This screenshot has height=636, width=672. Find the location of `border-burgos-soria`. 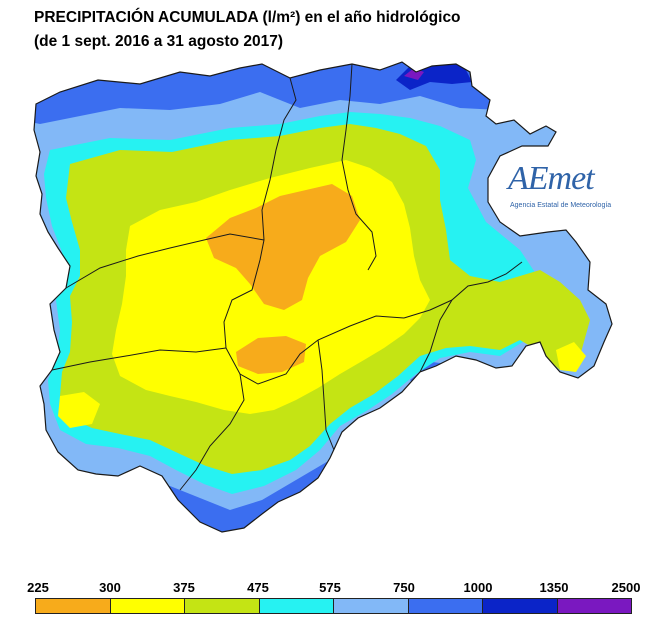

border-burgos-soria is located at coordinates (428, 309).